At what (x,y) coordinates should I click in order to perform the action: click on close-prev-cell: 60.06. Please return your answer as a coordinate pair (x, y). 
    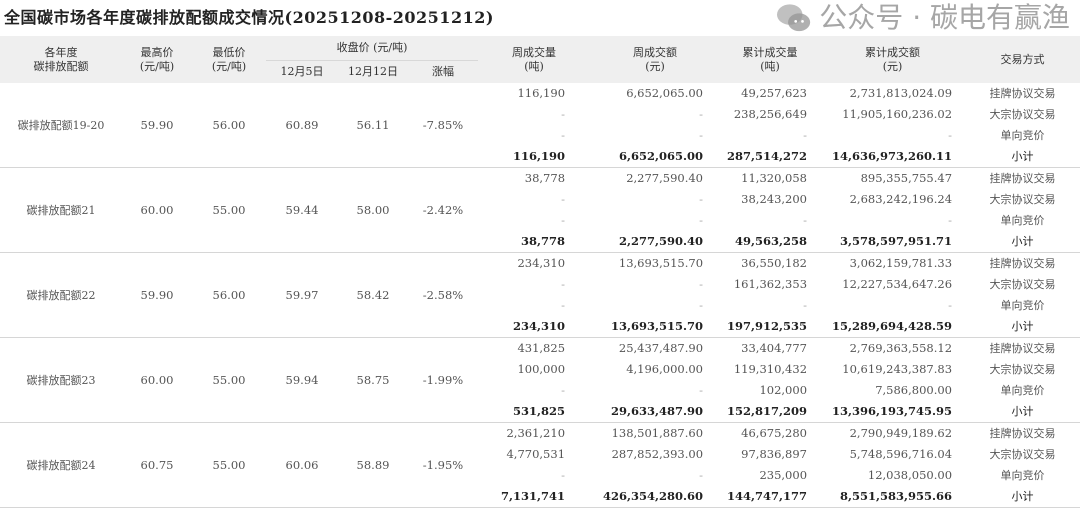
    Looking at the image, I should click on (302, 465).